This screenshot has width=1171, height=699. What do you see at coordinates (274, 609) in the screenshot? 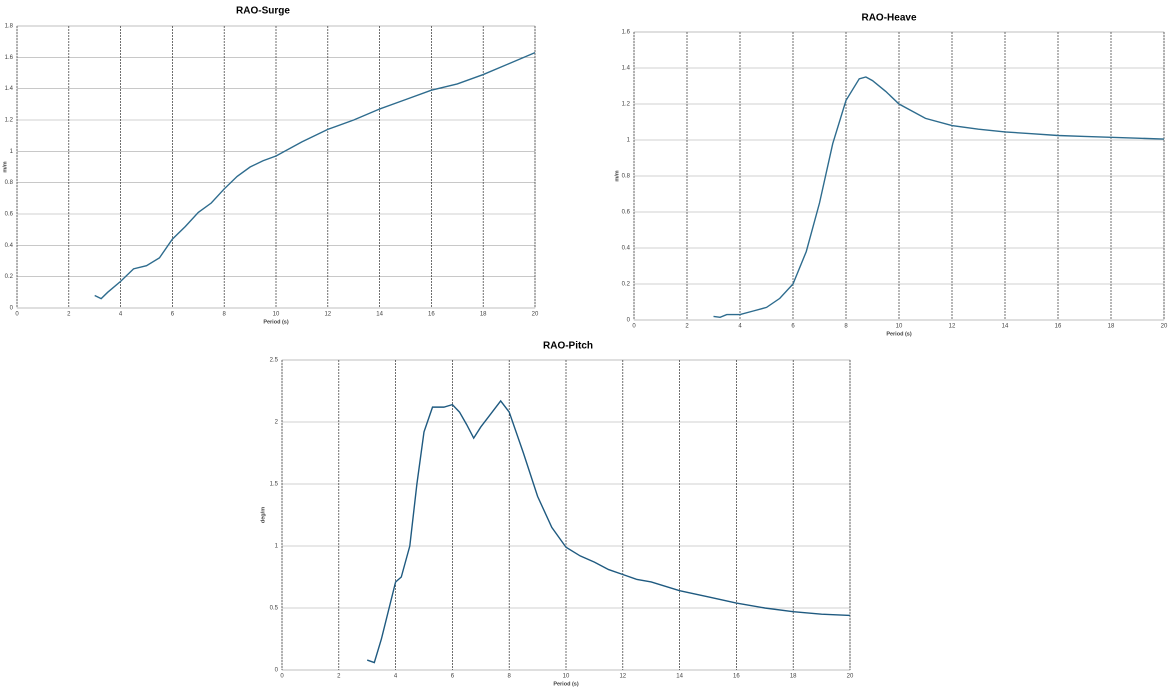
I see `y-tick-label: 0.5` at bounding box center [274, 609].